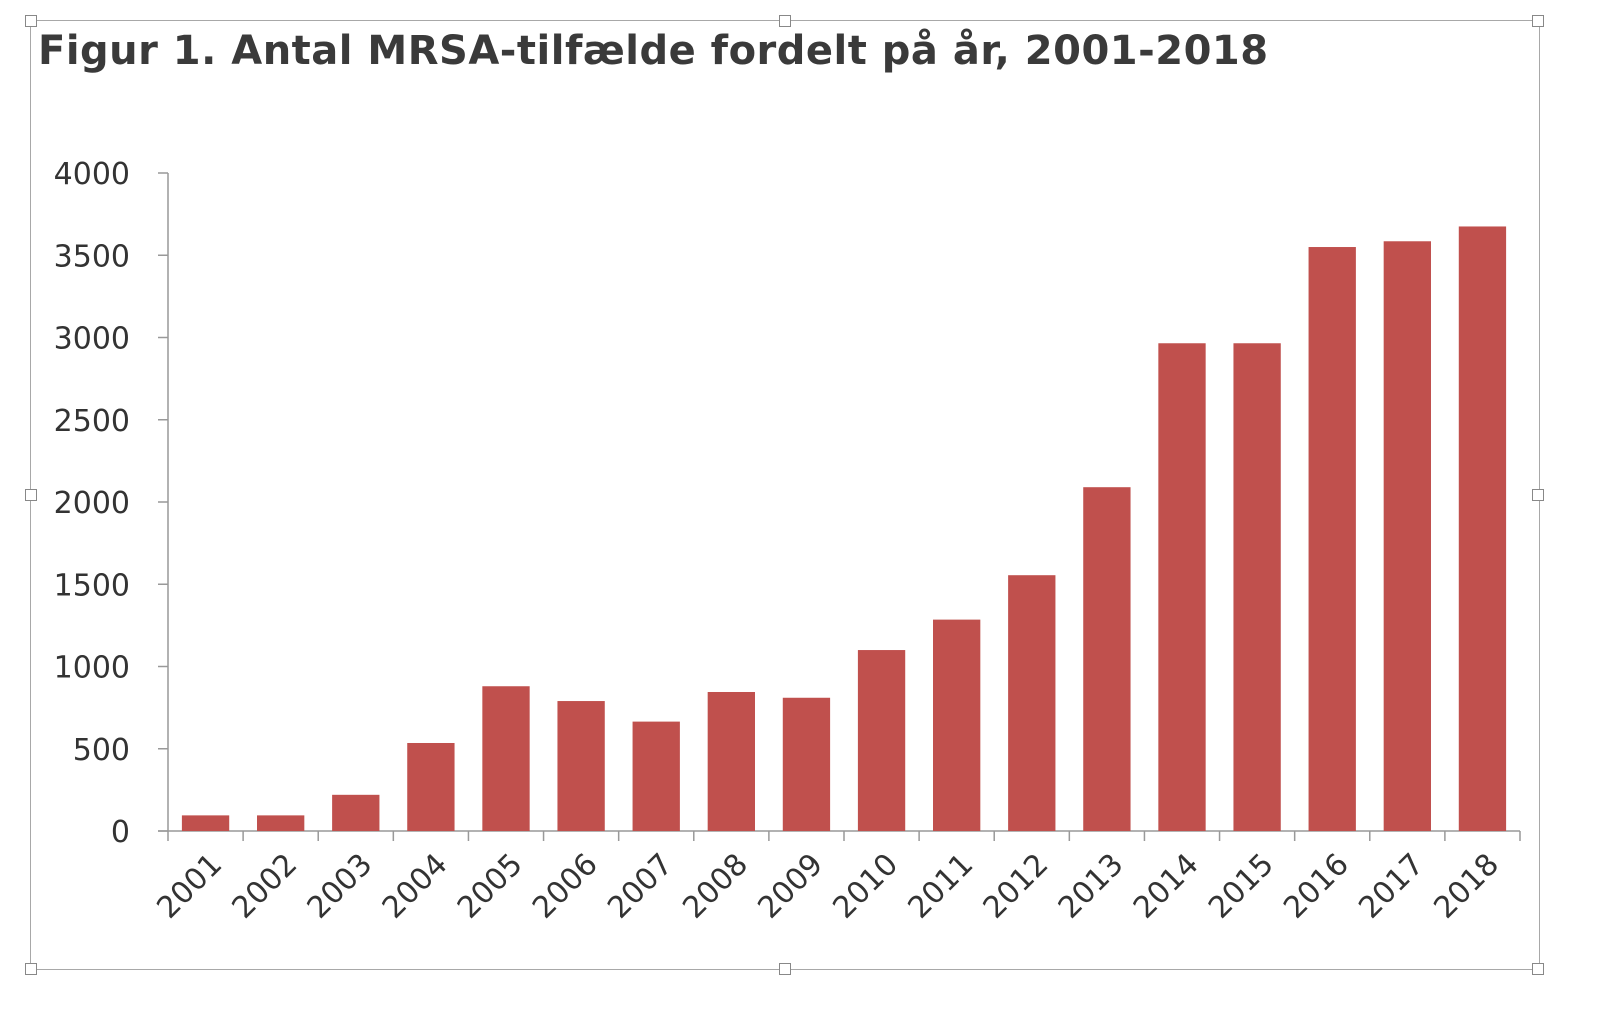 This screenshot has height=1012, width=1600. I want to click on bar-2018, so click(1482, 528).